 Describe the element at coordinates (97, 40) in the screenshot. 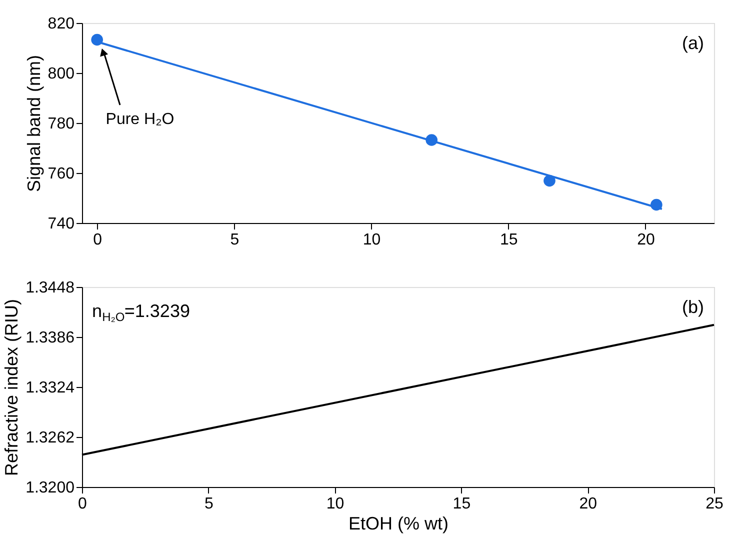

I see `point` at that location.